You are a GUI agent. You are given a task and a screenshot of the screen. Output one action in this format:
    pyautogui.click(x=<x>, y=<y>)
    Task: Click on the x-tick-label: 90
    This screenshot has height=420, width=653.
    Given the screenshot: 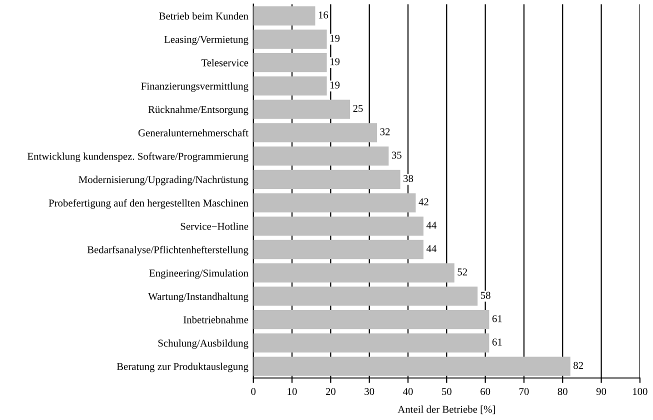 What is the action you would take?
    pyautogui.click(x=601, y=392)
    